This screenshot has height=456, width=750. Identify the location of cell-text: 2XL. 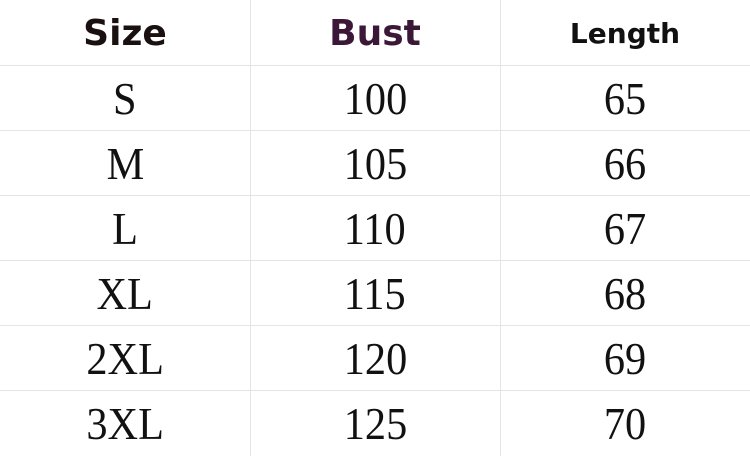
(125, 358).